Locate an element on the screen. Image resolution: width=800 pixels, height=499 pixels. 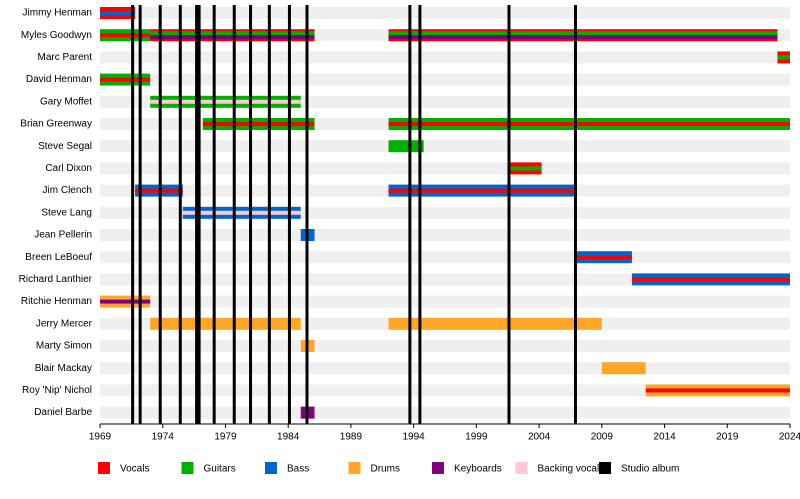
member-name: Marty Simon is located at coordinates (64, 346).